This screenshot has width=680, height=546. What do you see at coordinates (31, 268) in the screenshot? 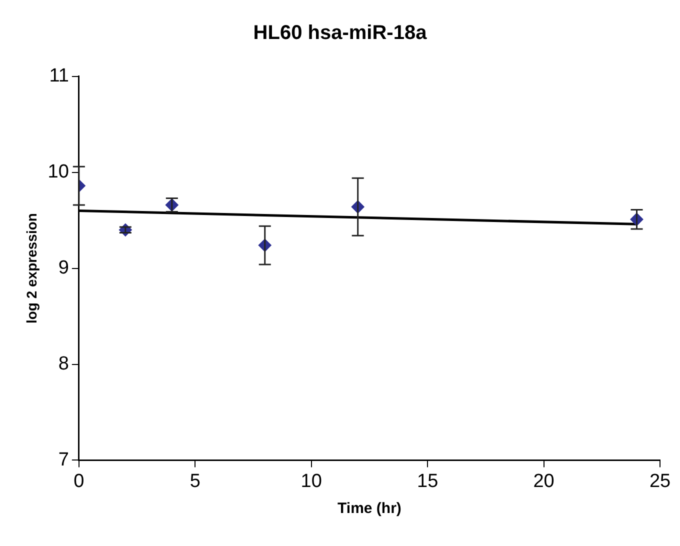
I see `y-axis-title: log 2 expression` at bounding box center [31, 268].